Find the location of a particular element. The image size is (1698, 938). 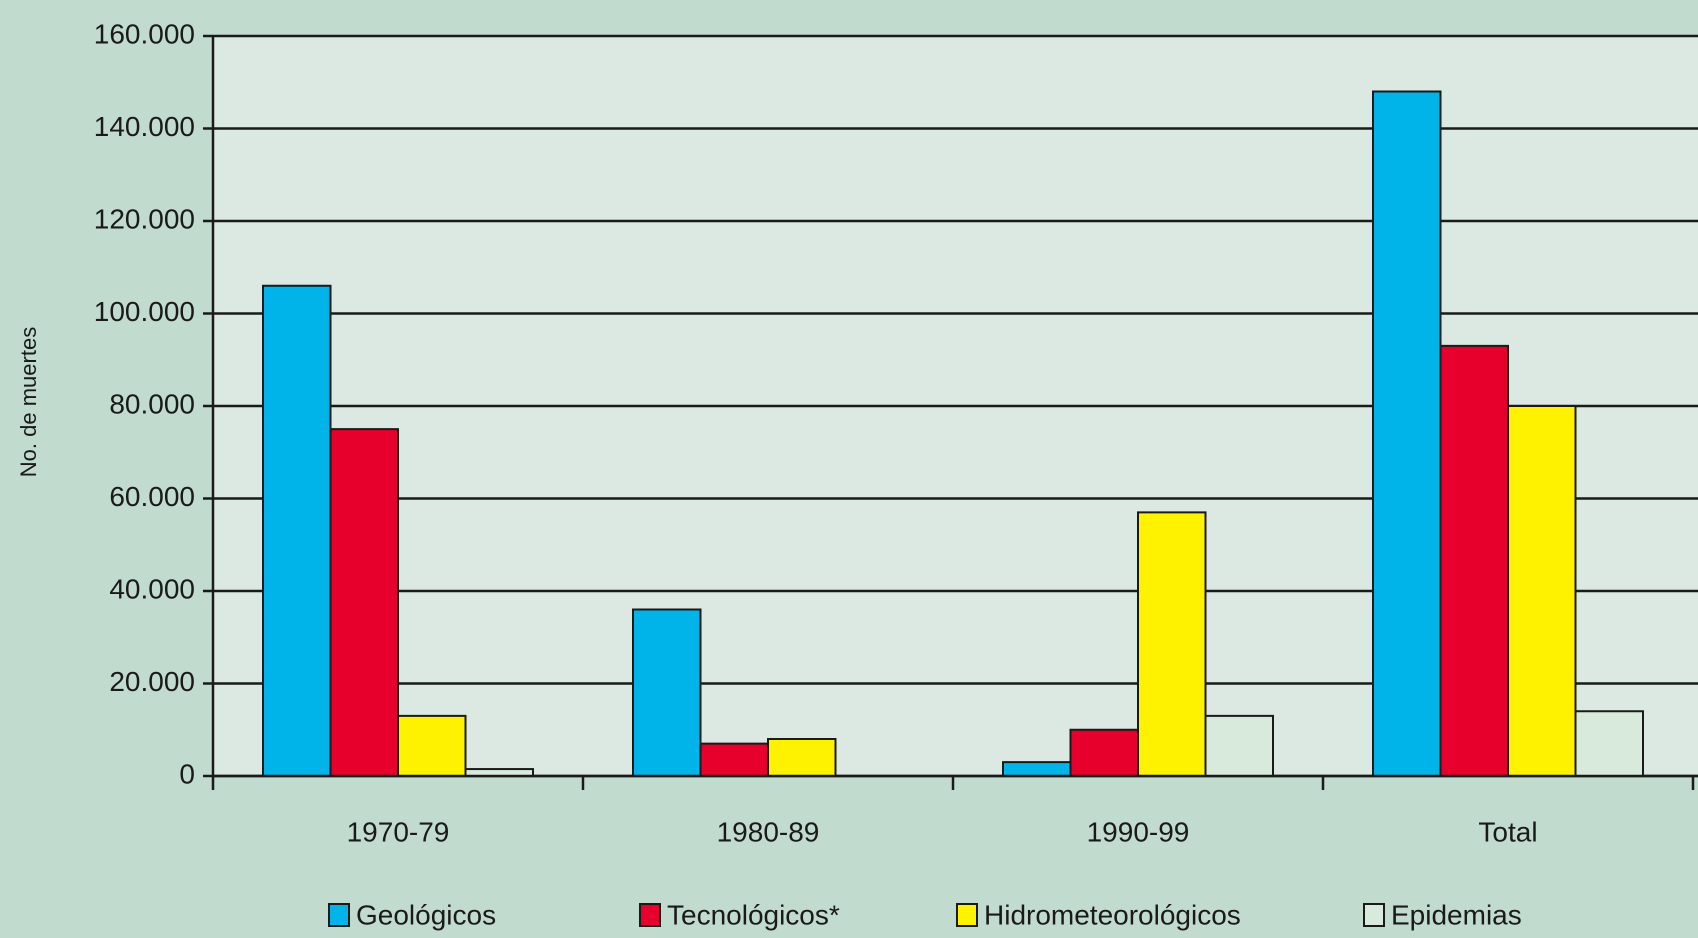

y-tick-label: 140.000 is located at coordinates (144, 126).